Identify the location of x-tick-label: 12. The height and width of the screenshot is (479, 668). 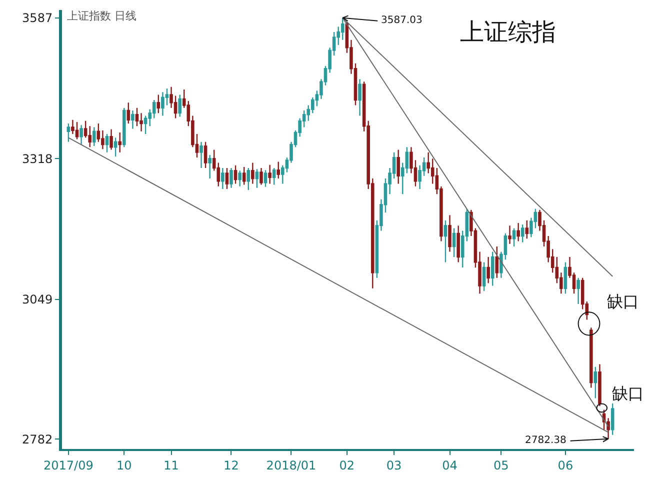
(231, 465).